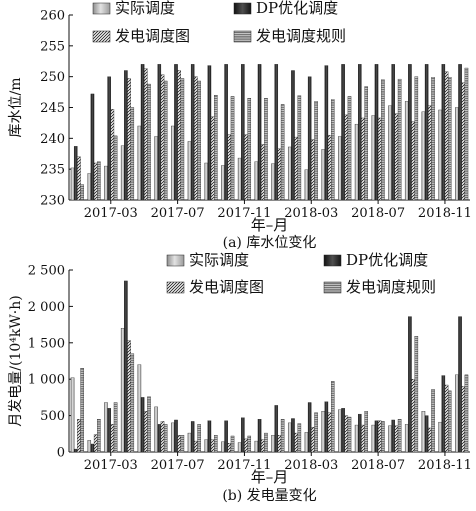  Describe the element at coordinates (178, 213) in the screenshot. I see `x-tick-label: 2017-07` at that location.